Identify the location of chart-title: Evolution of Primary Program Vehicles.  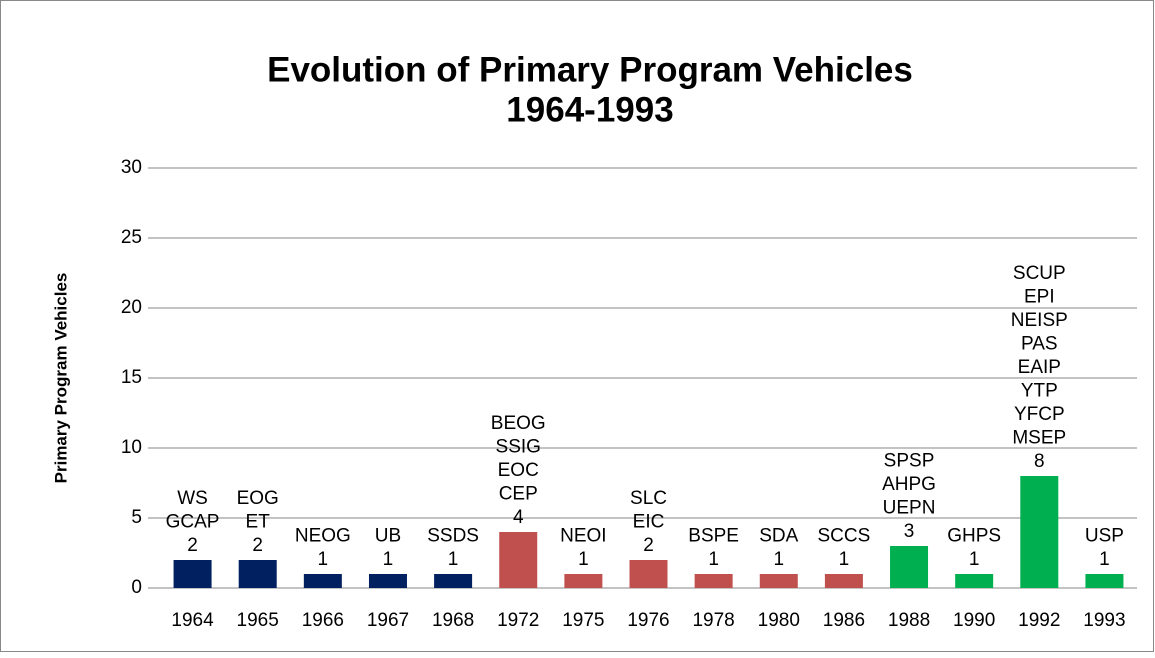
(590, 69).